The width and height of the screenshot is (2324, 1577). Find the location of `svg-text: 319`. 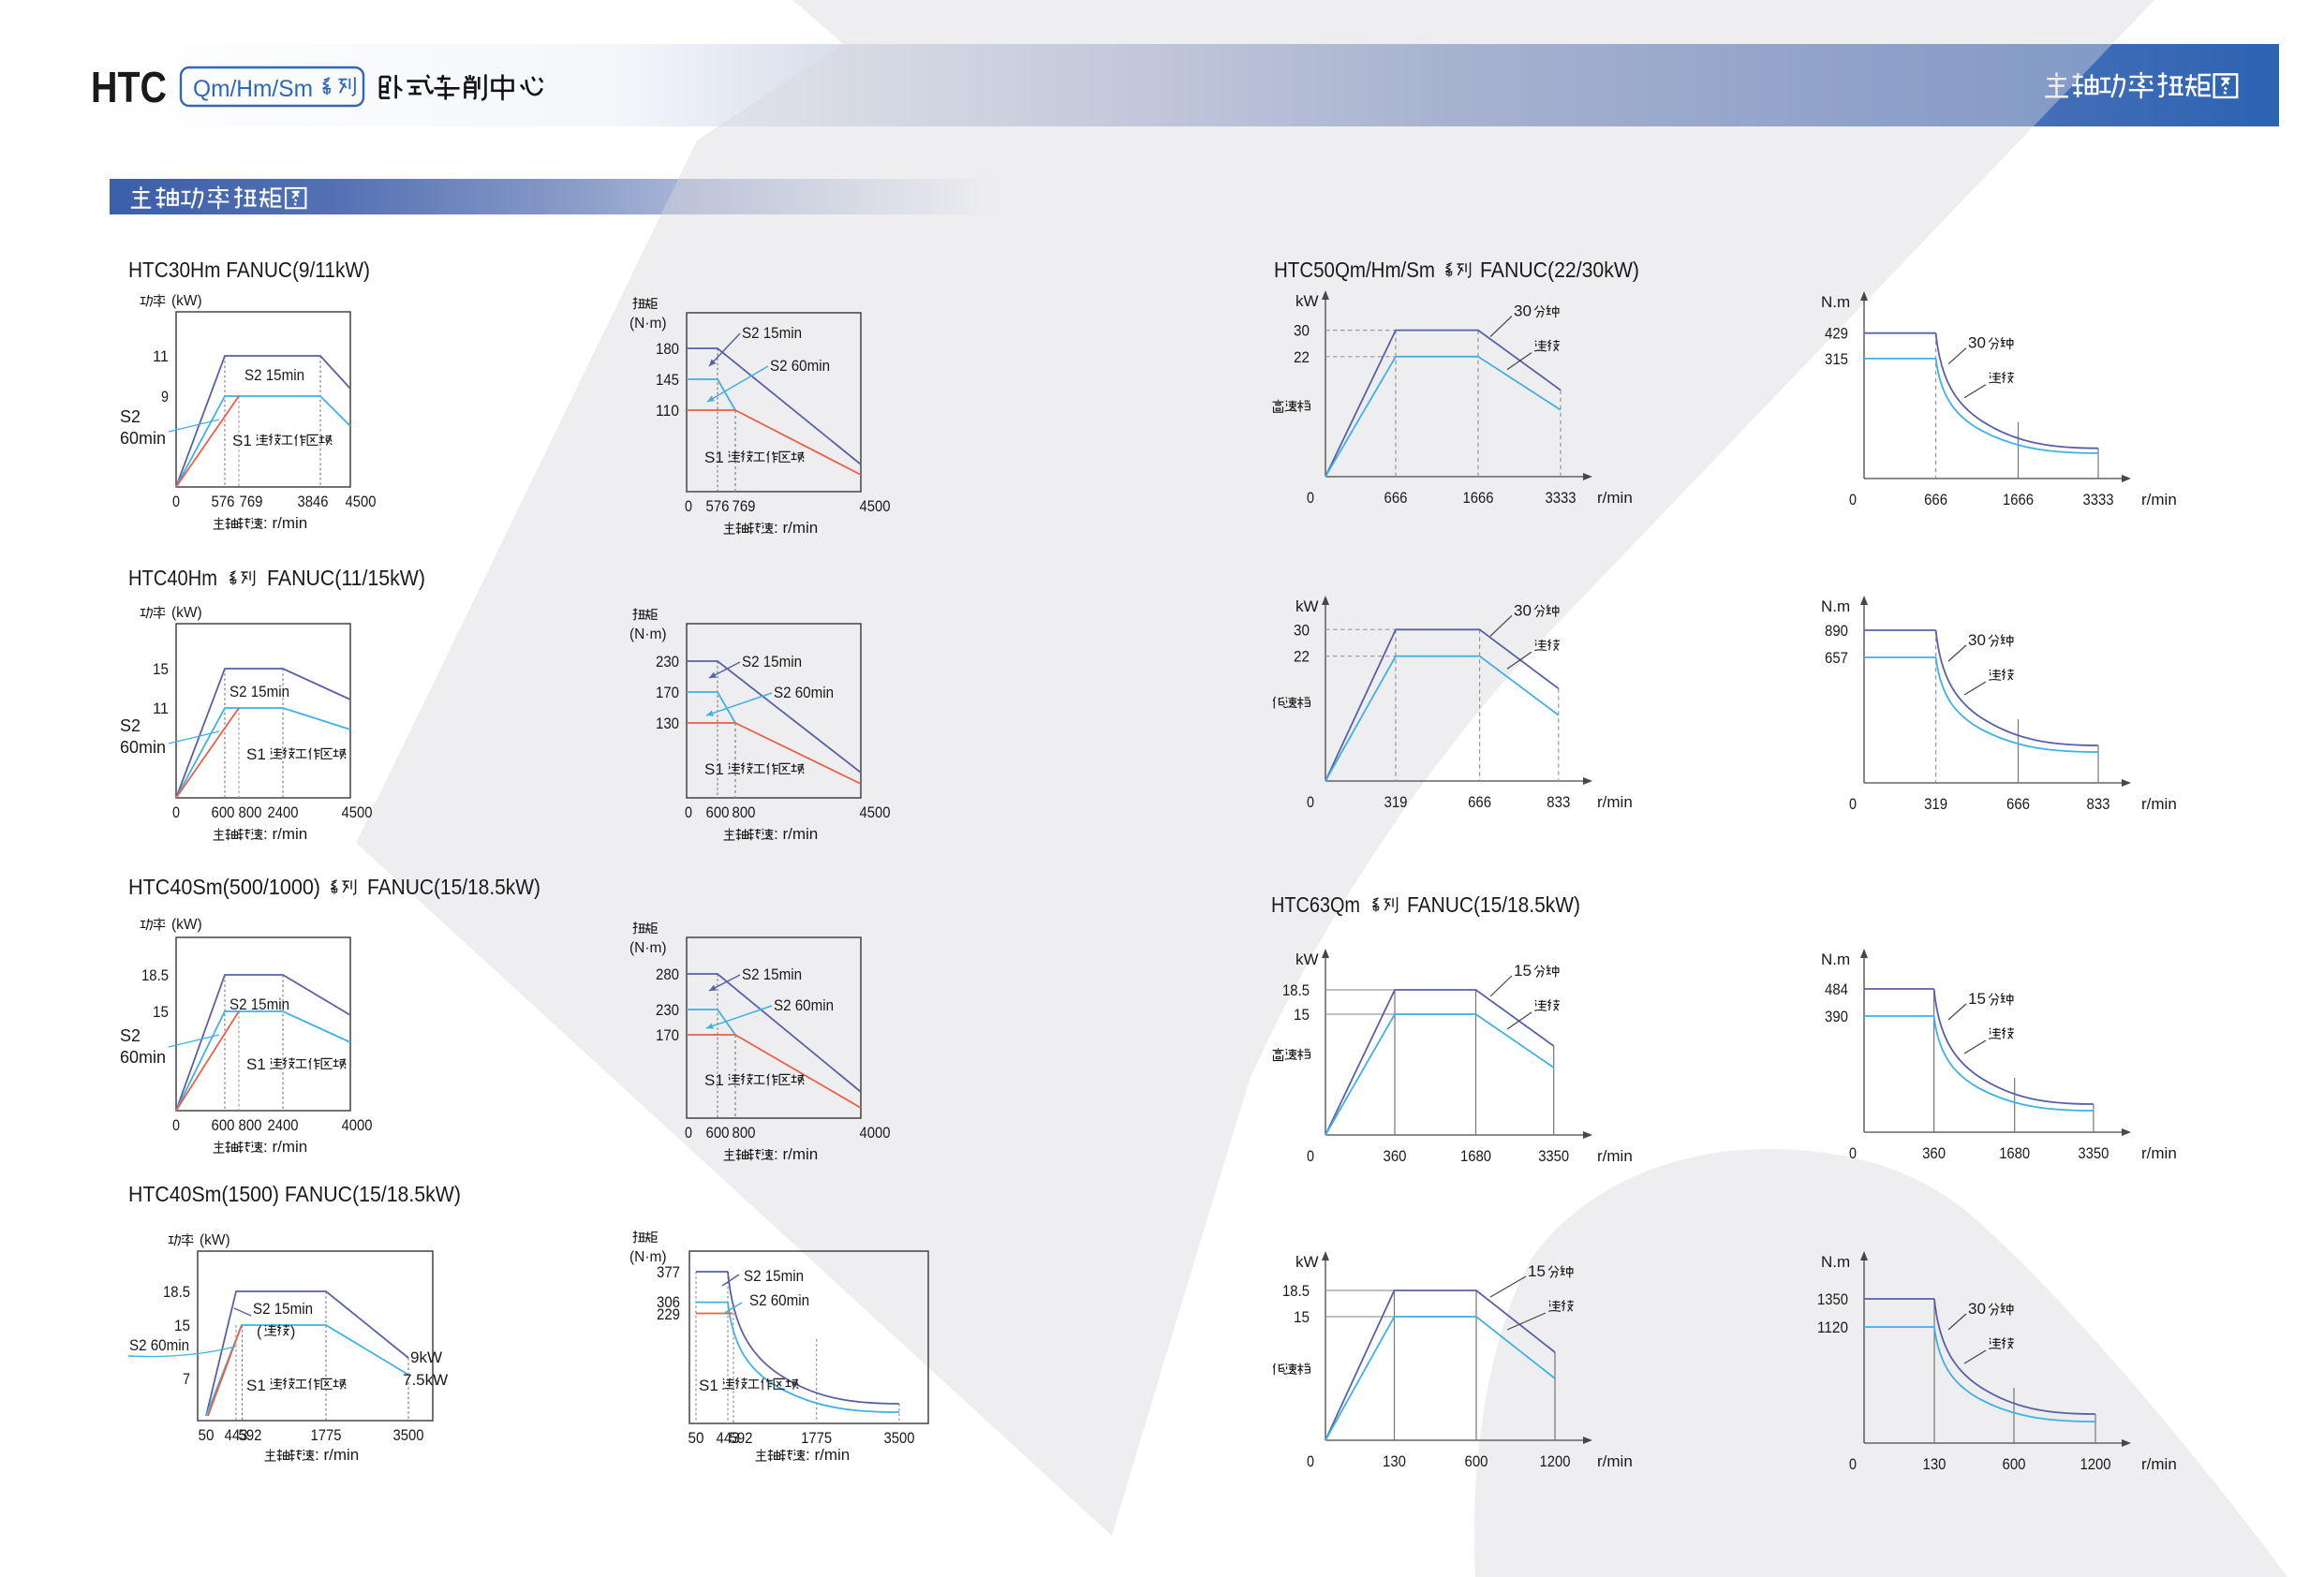

svg-text: 319 is located at coordinates (1936, 804).